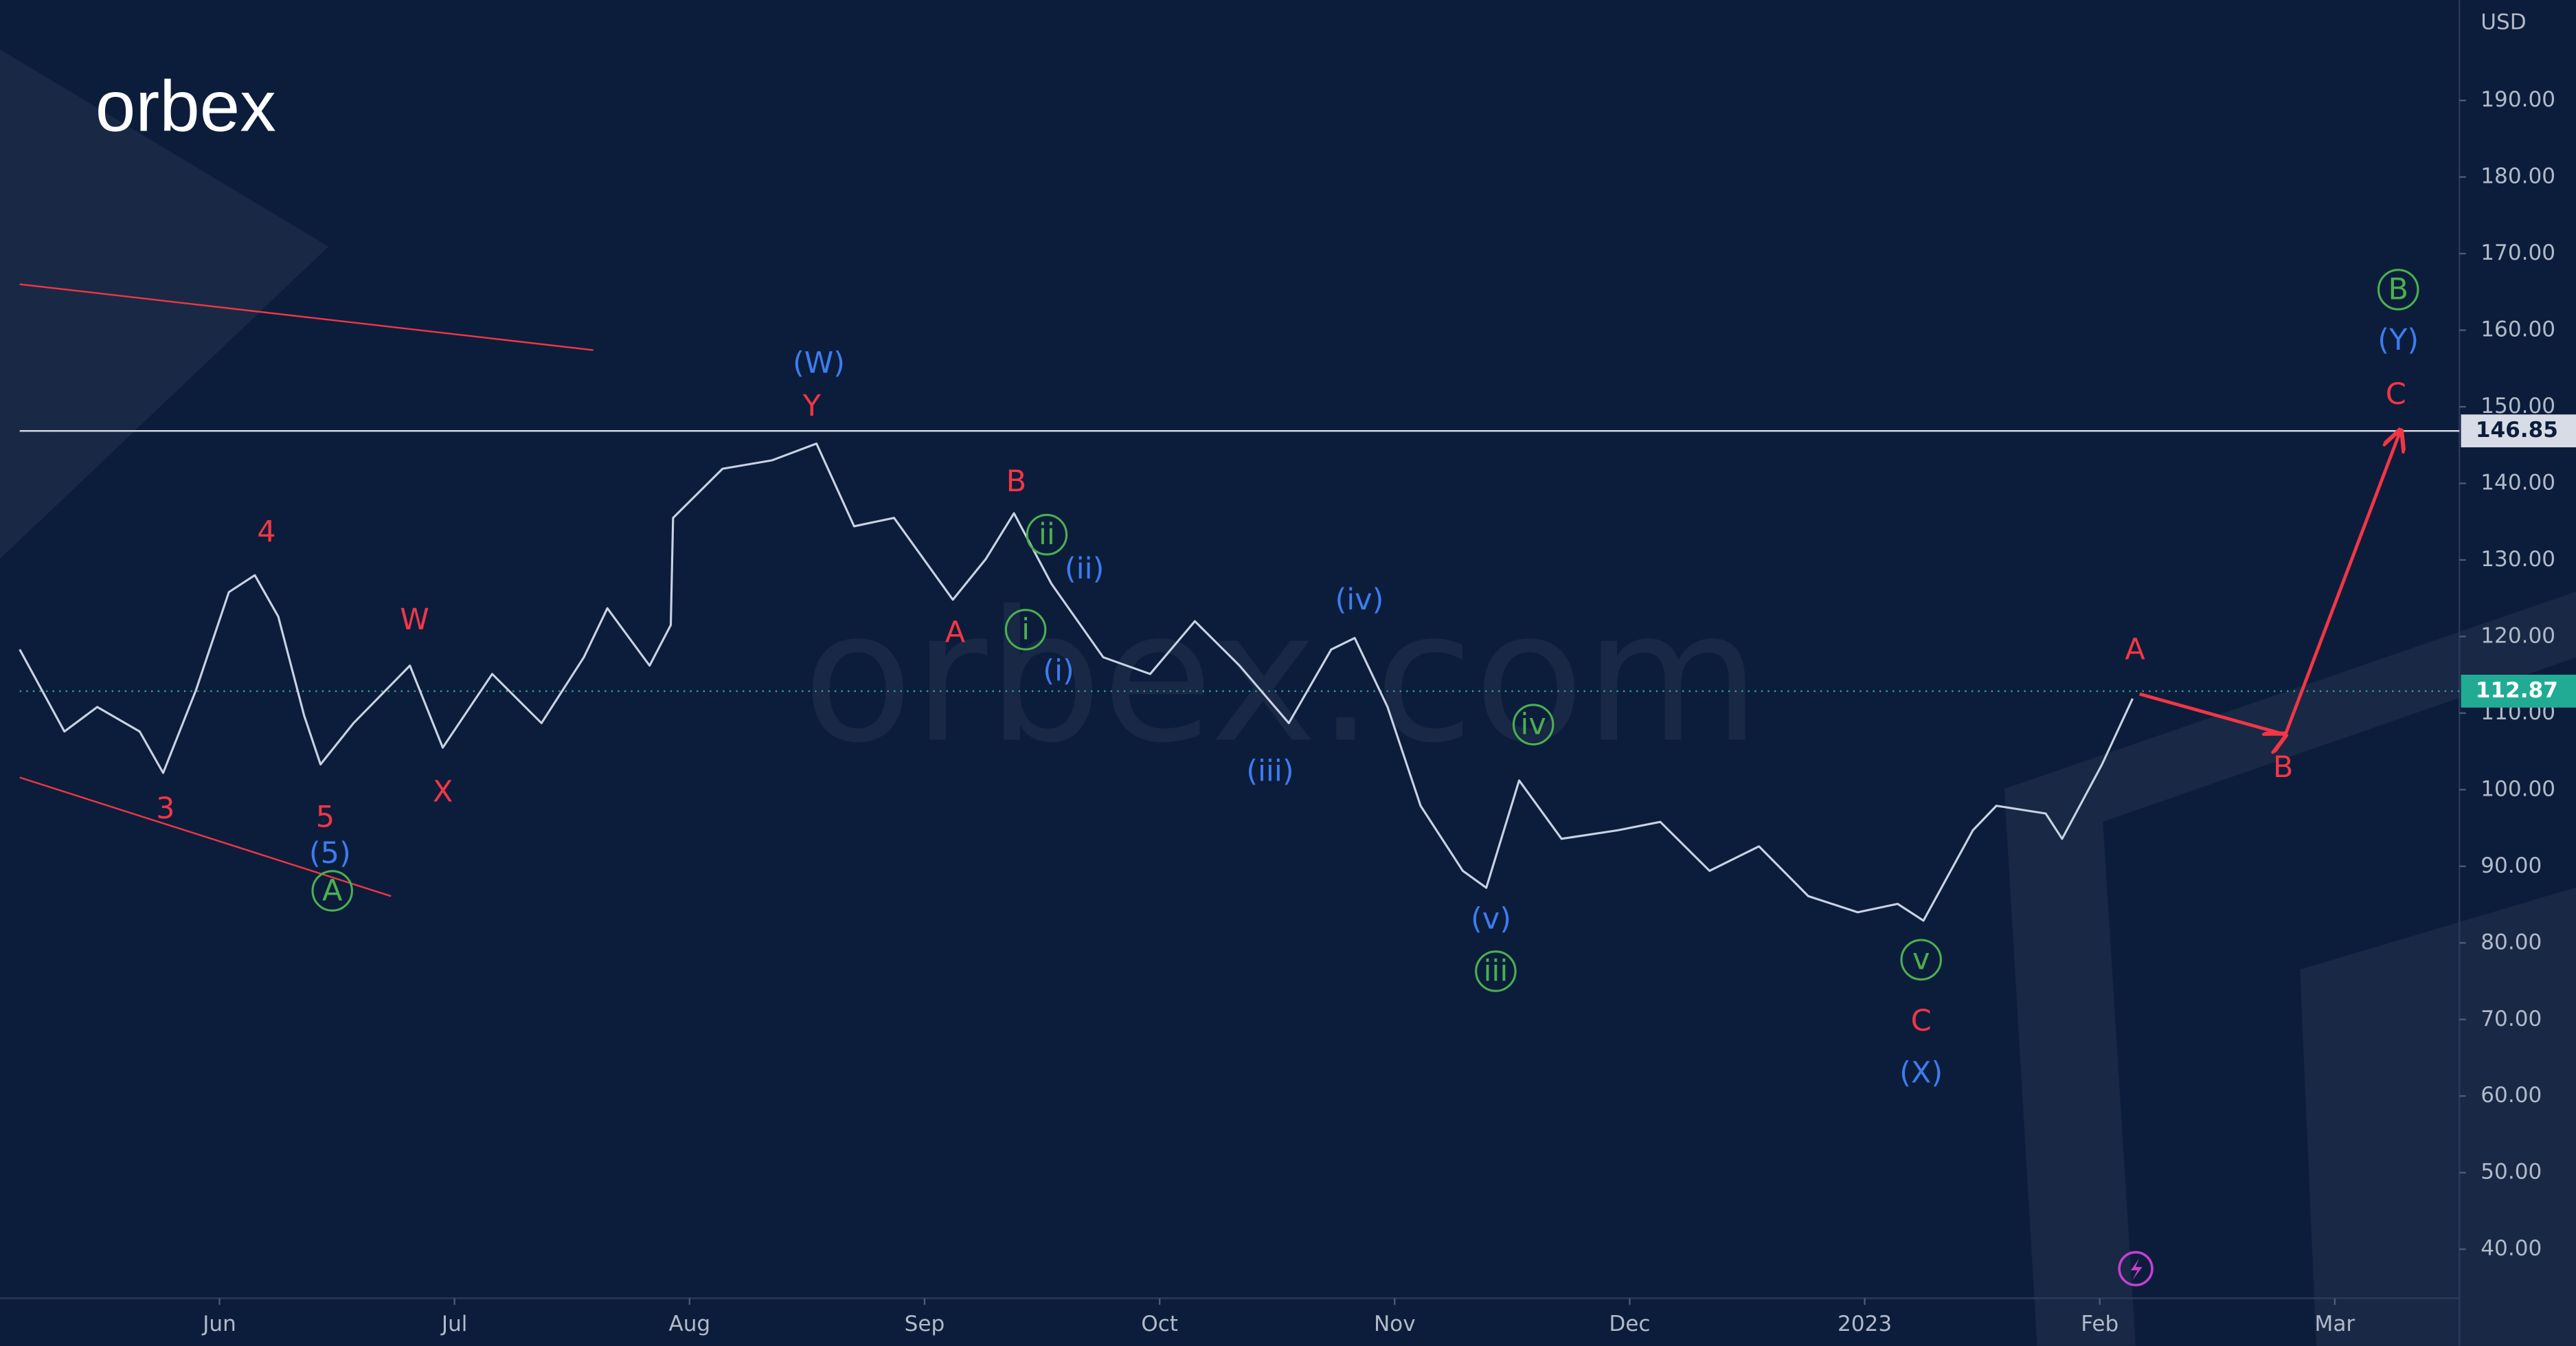  What do you see at coordinates (2511, 942) in the screenshot?
I see `y-tick-label: 80.00` at bounding box center [2511, 942].